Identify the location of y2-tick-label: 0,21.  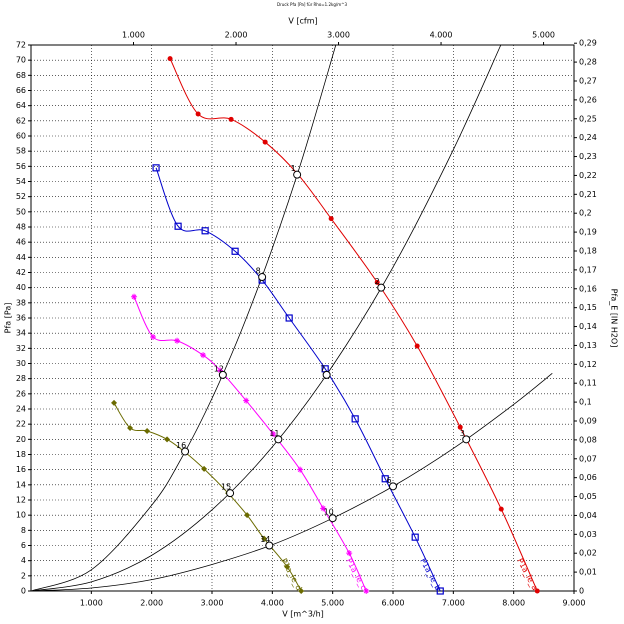
(588, 194).